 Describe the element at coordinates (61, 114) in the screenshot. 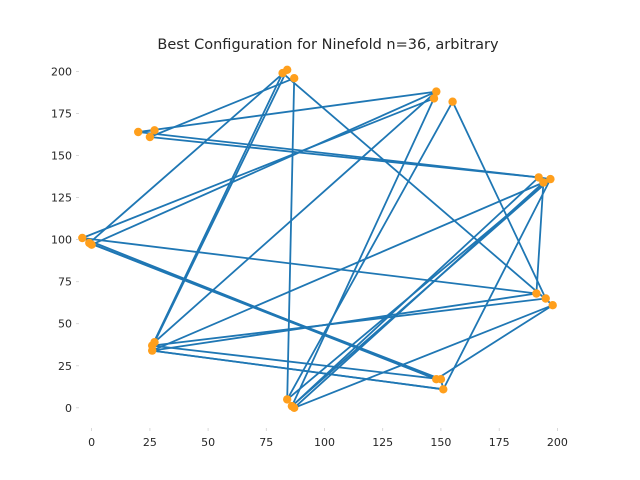

I see `y-tick-label-175: 175` at that location.